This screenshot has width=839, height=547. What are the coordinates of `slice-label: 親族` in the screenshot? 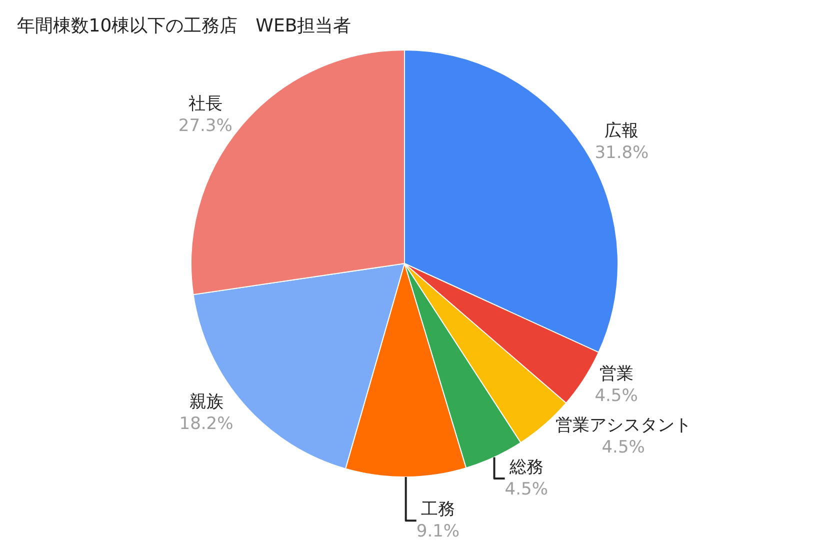 It's located at (206, 402).